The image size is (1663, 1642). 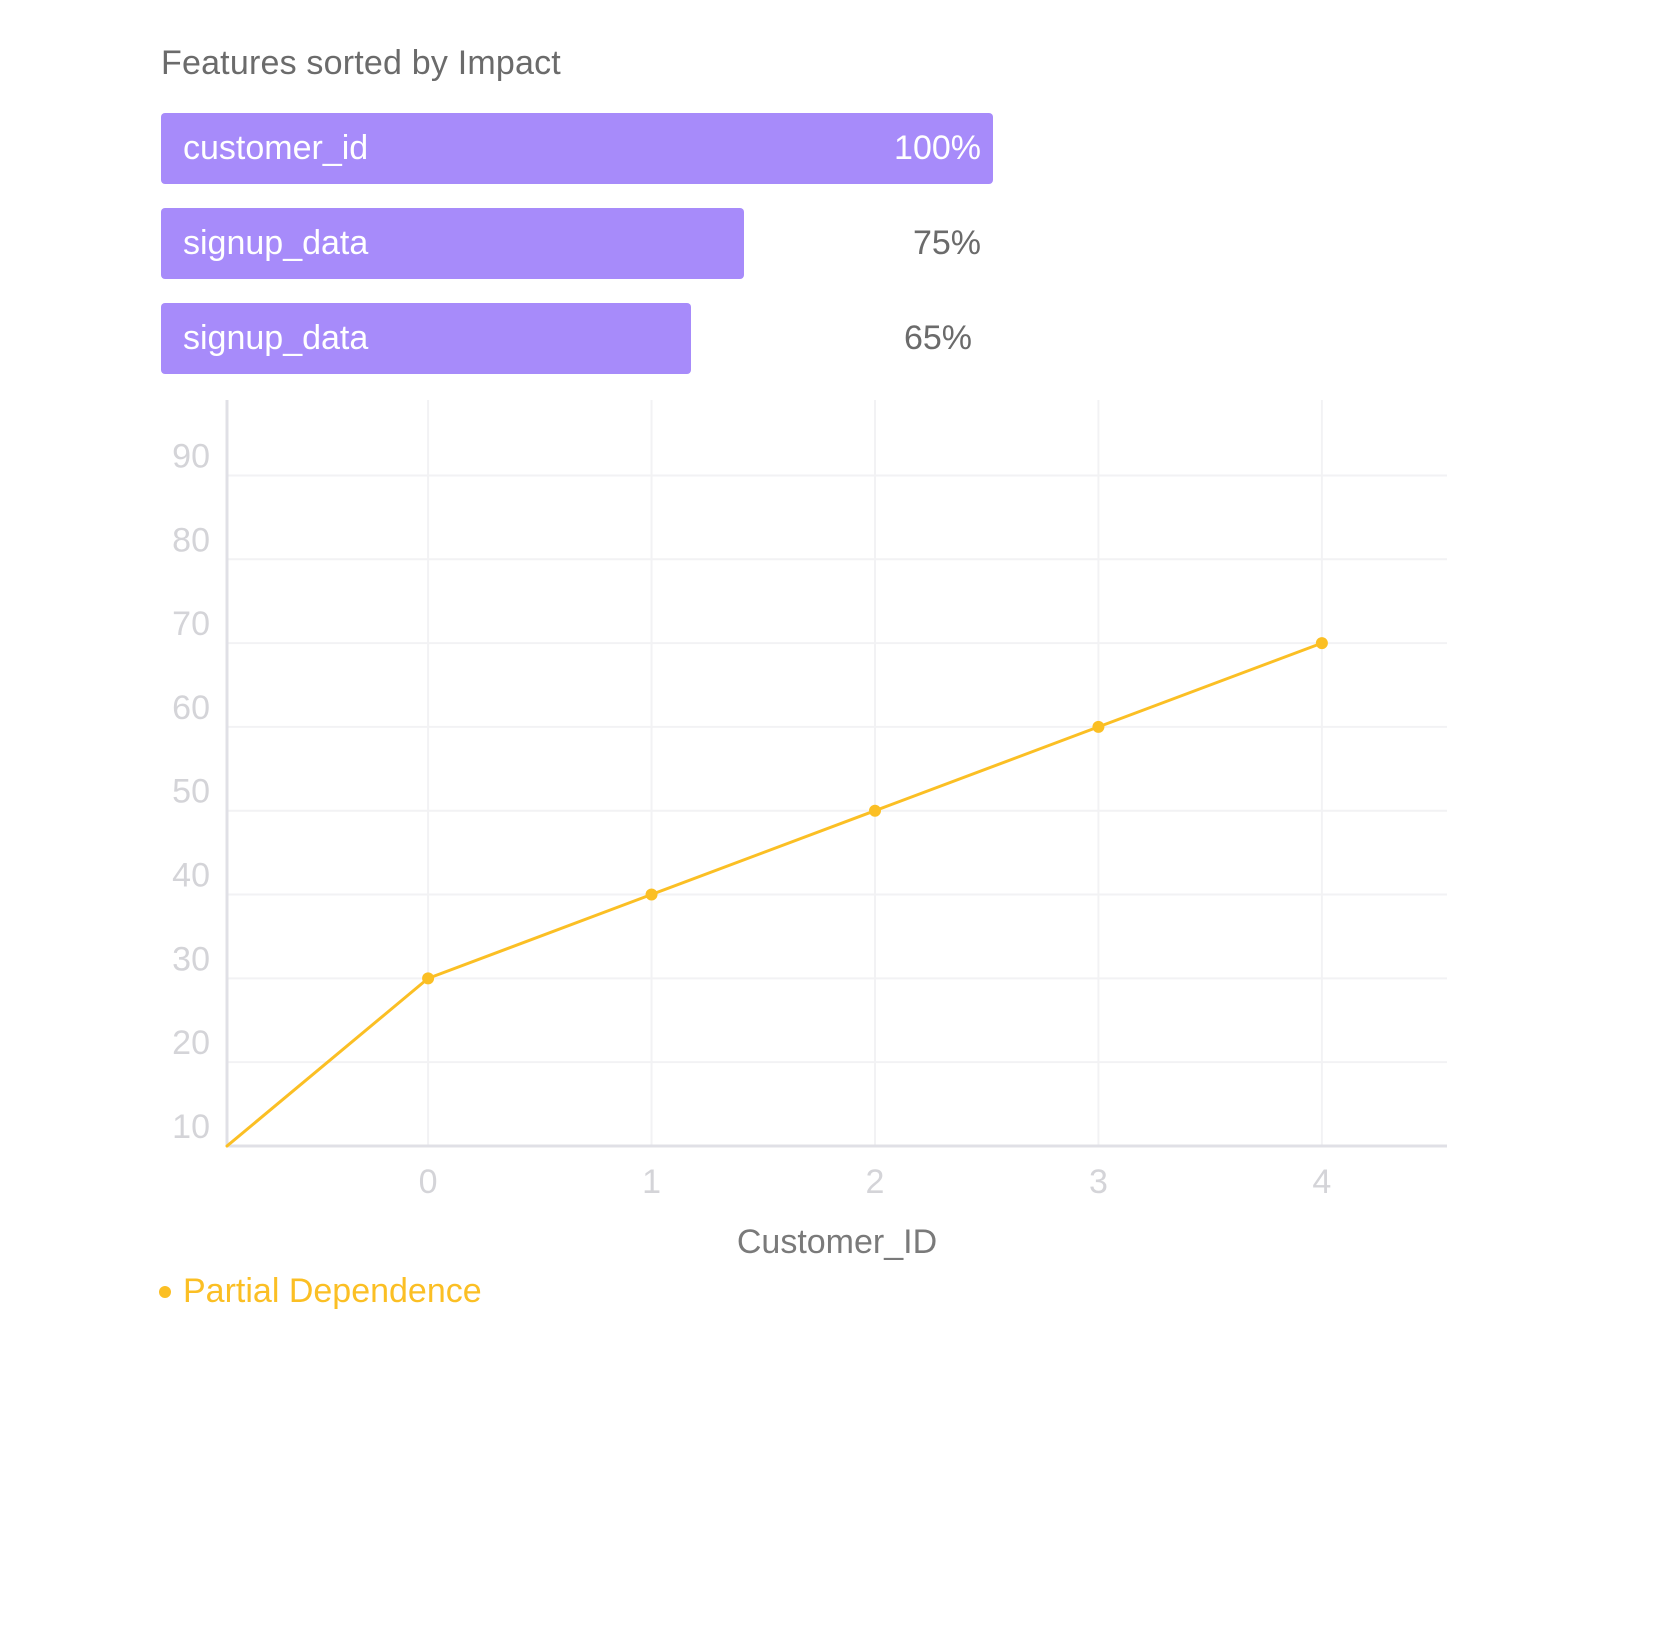 I want to click on y-tick-label: 20, so click(x=191, y=1043).